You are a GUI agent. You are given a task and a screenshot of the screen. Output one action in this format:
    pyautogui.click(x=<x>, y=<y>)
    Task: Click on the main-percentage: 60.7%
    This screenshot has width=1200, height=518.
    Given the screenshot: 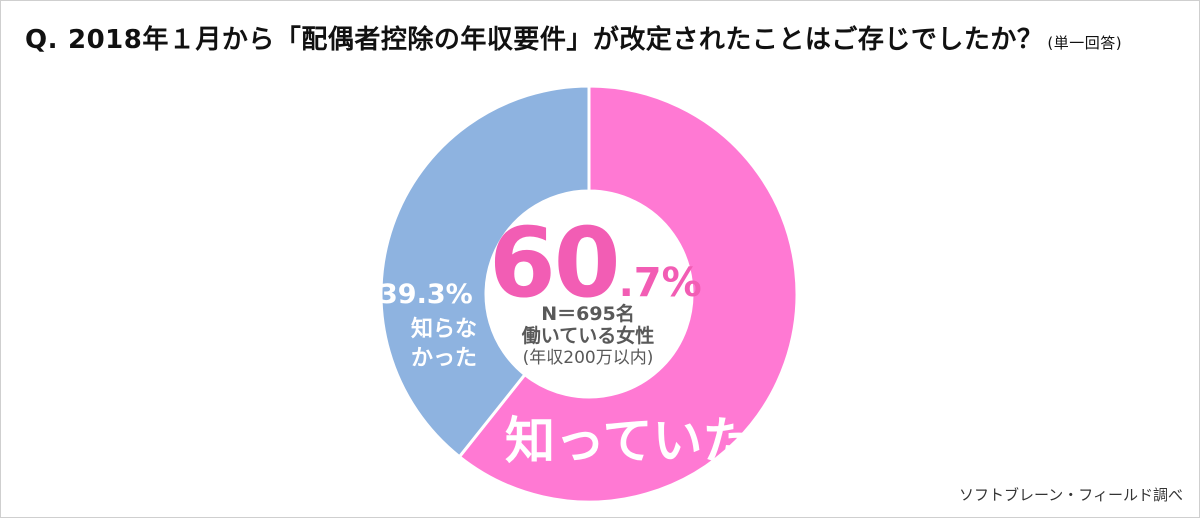 What is the action you would take?
    pyautogui.click(x=595, y=263)
    